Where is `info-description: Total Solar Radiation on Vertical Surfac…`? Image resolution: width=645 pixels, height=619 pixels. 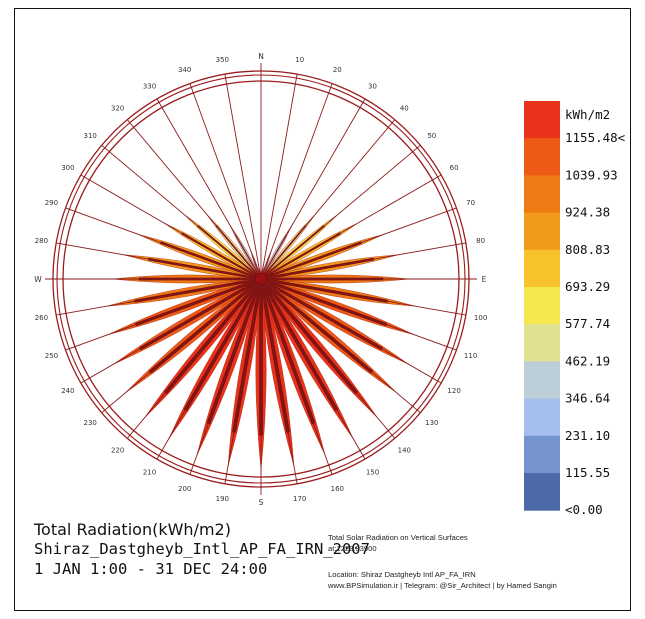 info-description: Total Solar Radiation on Vertical Surfac… is located at coordinates (398, 537).